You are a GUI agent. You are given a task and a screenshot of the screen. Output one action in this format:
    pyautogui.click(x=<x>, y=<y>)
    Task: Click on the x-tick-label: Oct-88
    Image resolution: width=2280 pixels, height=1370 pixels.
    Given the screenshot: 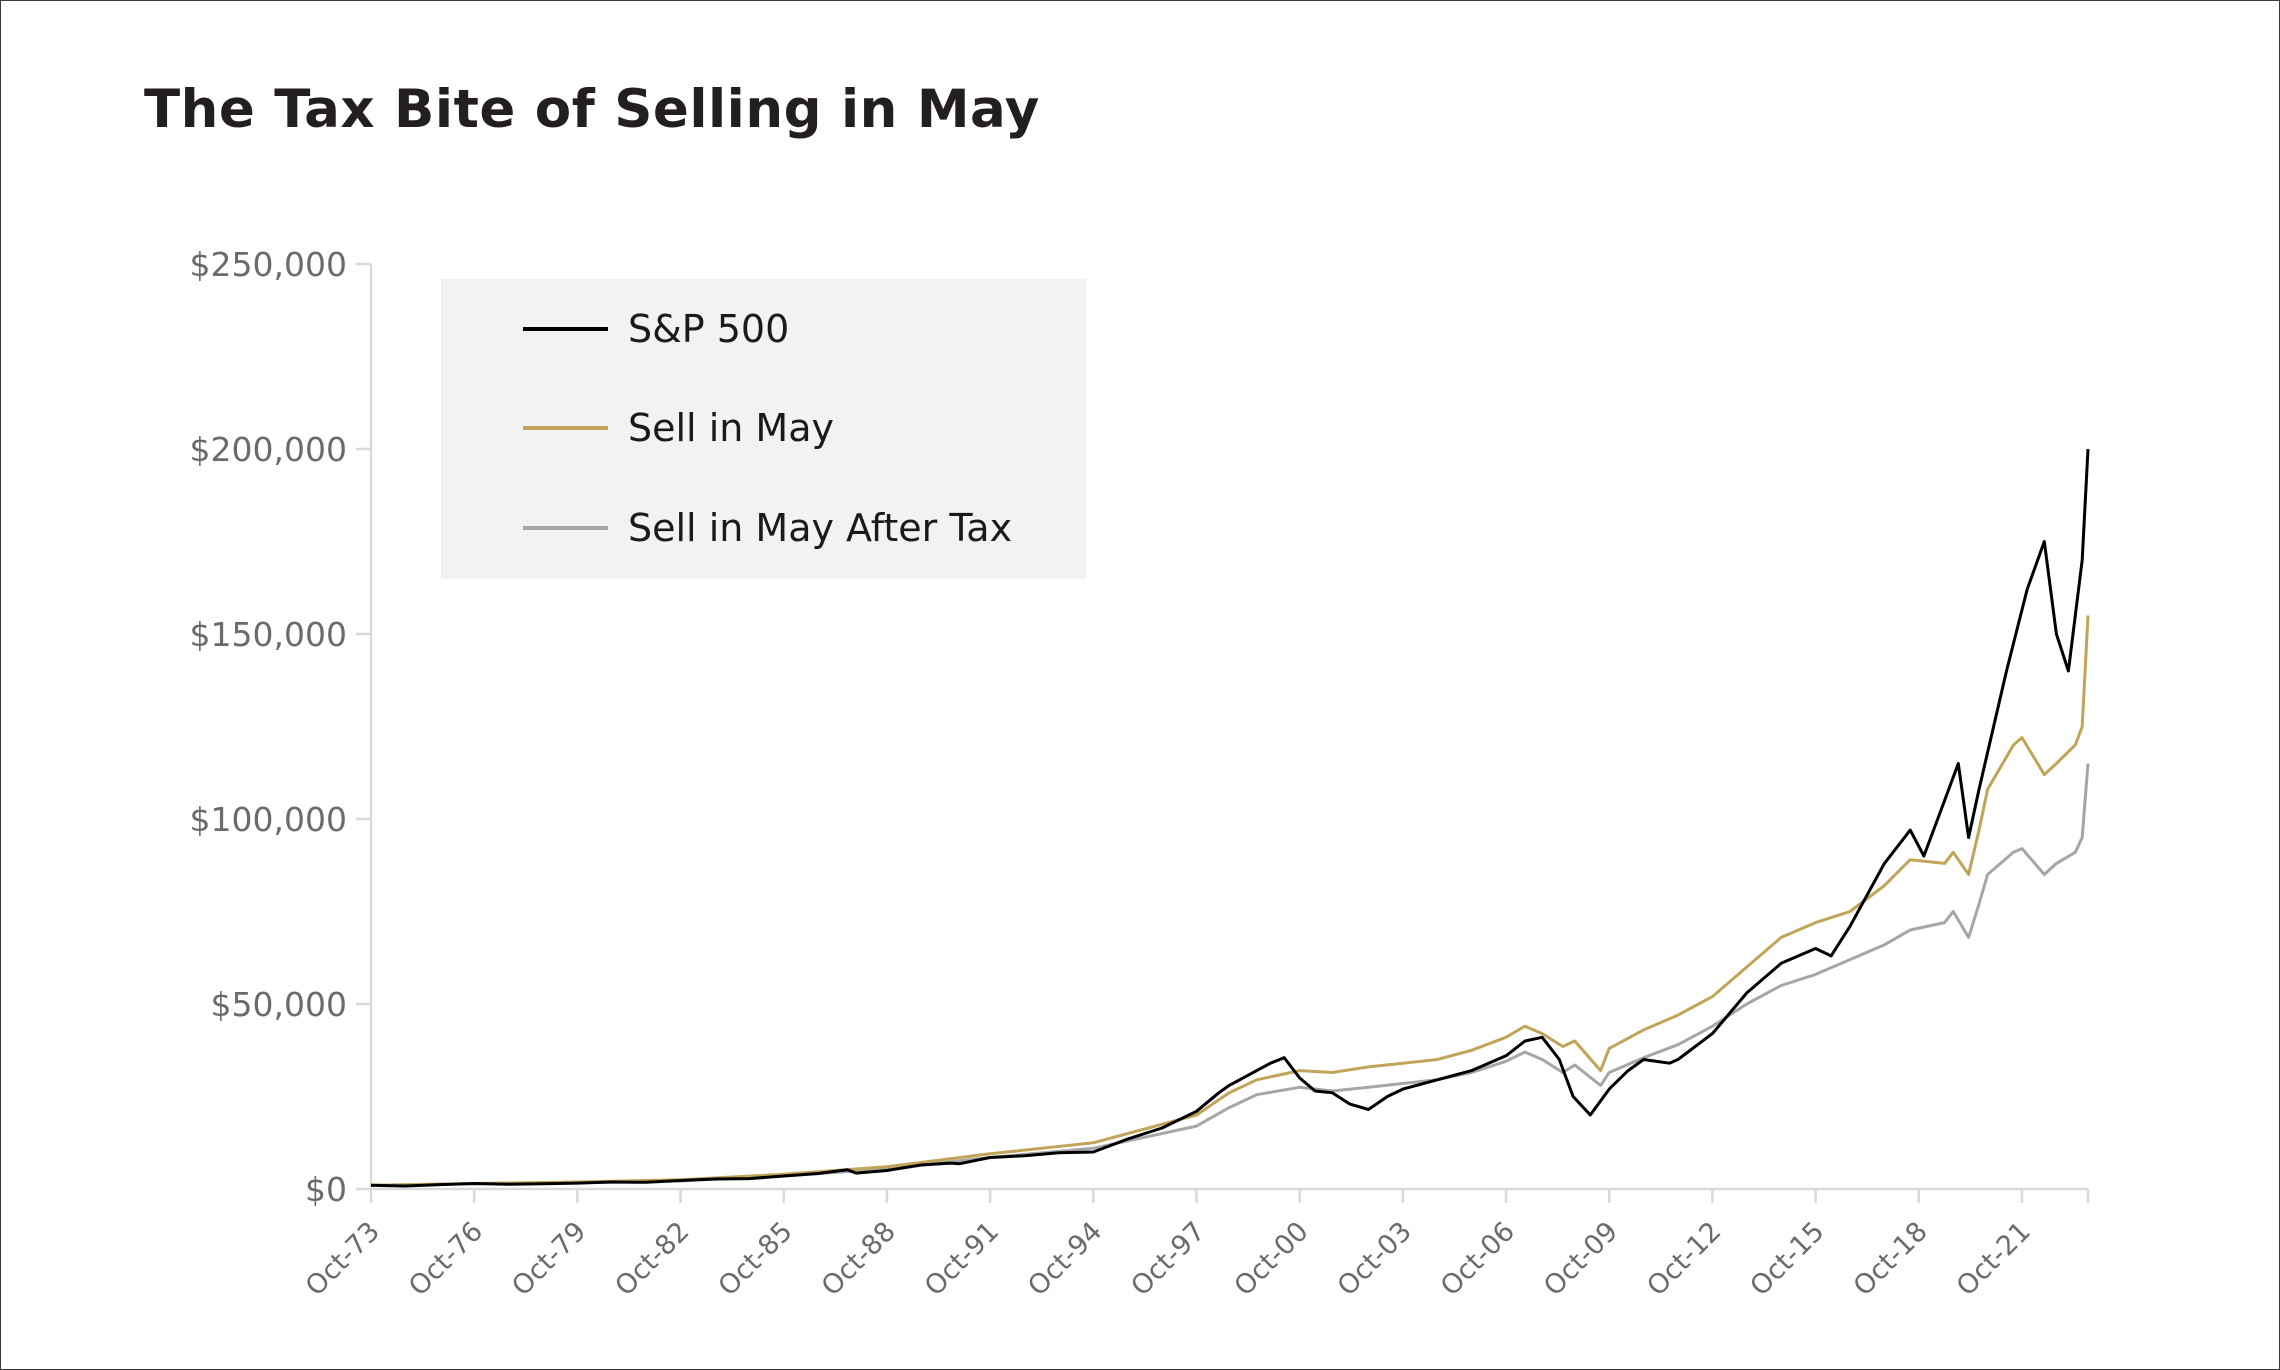 What is the action you would take?
    pyautogui.click(x=859, y=1259)
    